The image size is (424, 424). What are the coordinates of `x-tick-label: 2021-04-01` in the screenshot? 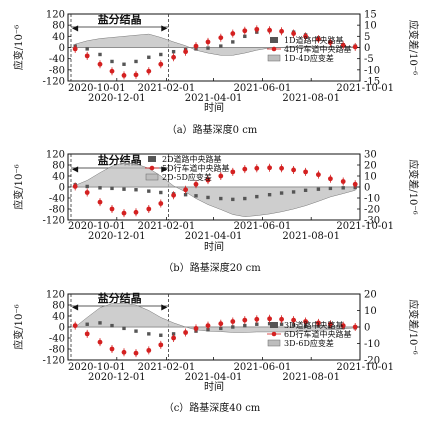 It's located at (214, 236).